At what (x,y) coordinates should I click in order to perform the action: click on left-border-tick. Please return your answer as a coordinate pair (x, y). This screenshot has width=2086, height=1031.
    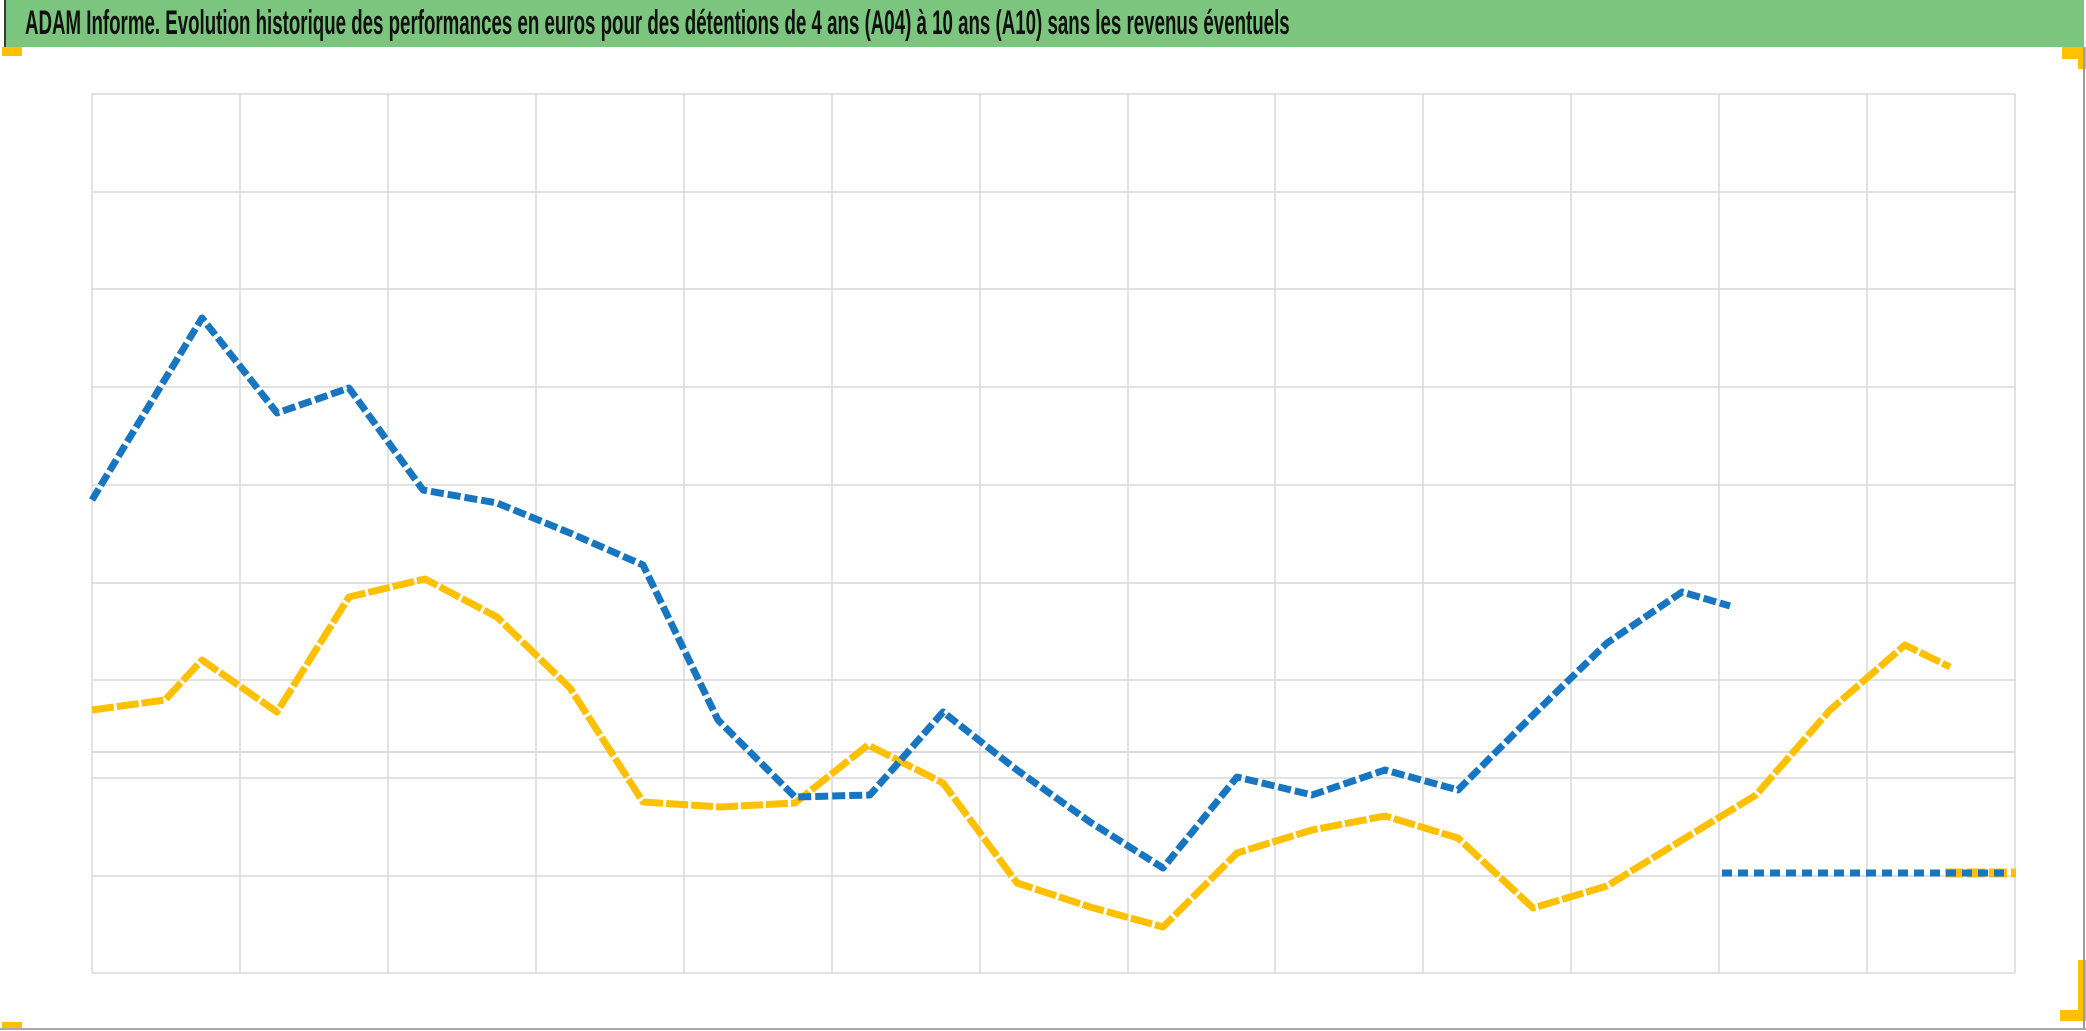
    Looking at the image, I should click on (5, 23).